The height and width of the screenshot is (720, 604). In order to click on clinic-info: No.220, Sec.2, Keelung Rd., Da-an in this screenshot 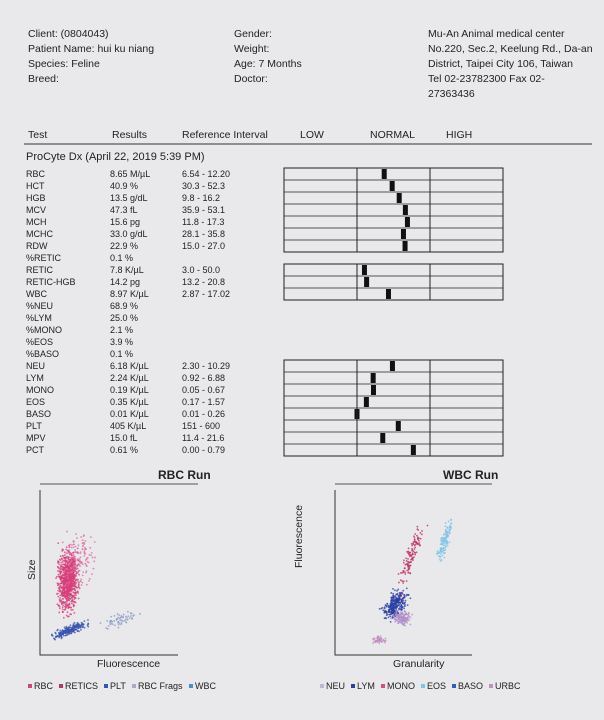, I will do `click(510, 49)`.